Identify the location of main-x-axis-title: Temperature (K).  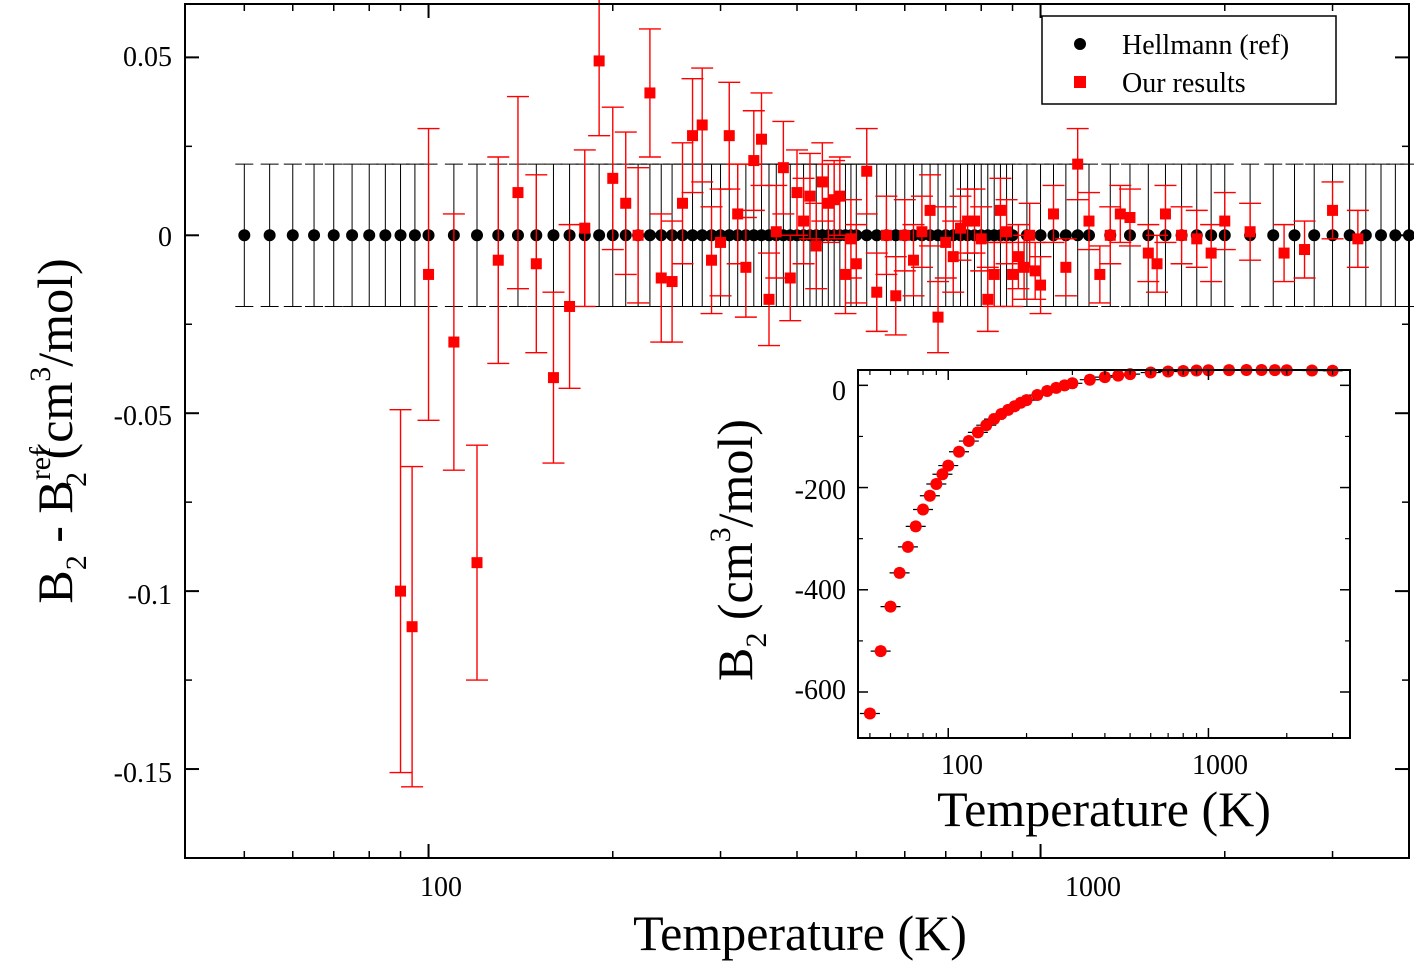
(800, 933).